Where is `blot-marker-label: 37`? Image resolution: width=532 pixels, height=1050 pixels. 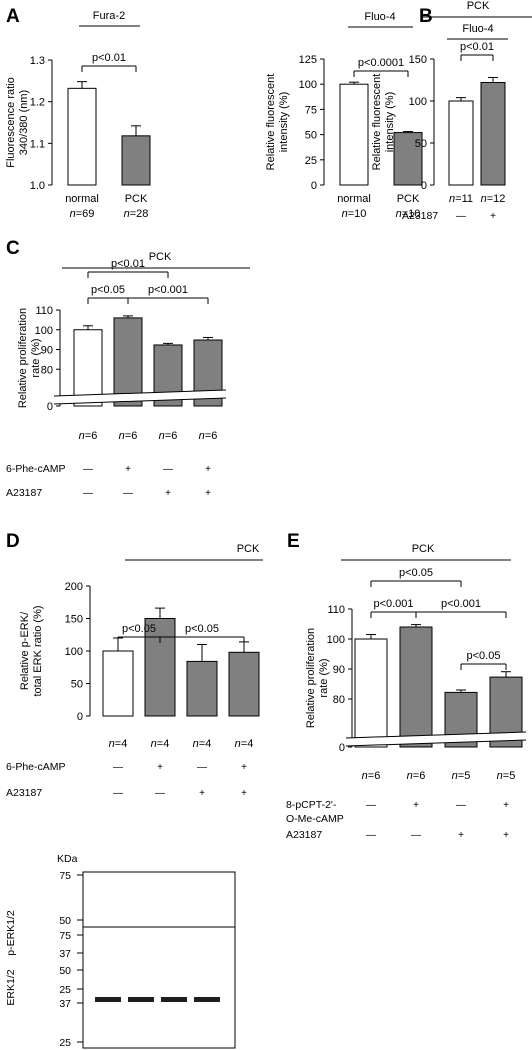
blot-marker-label: 37 is located at coordinates (65, 954).